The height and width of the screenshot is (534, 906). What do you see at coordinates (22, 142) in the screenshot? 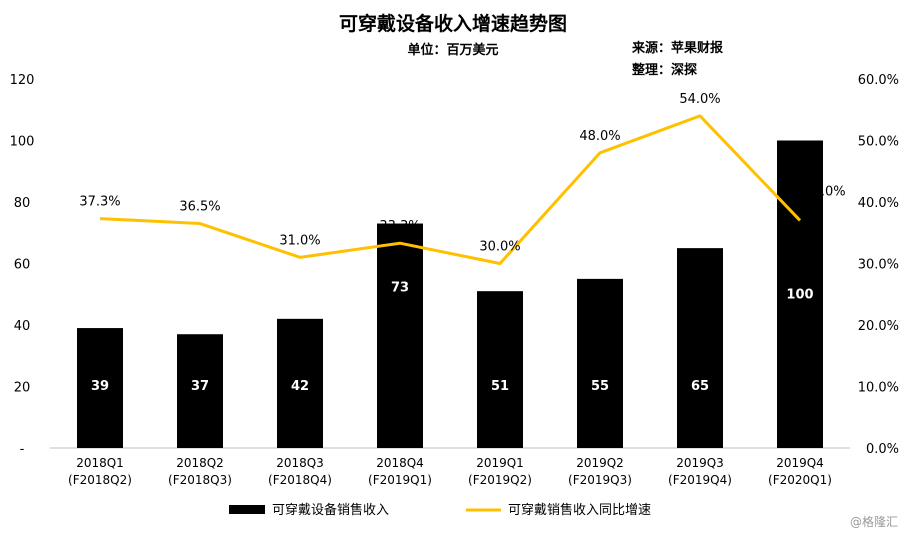
I see `left-tick-label: 100` at bounding box center [22, 142].